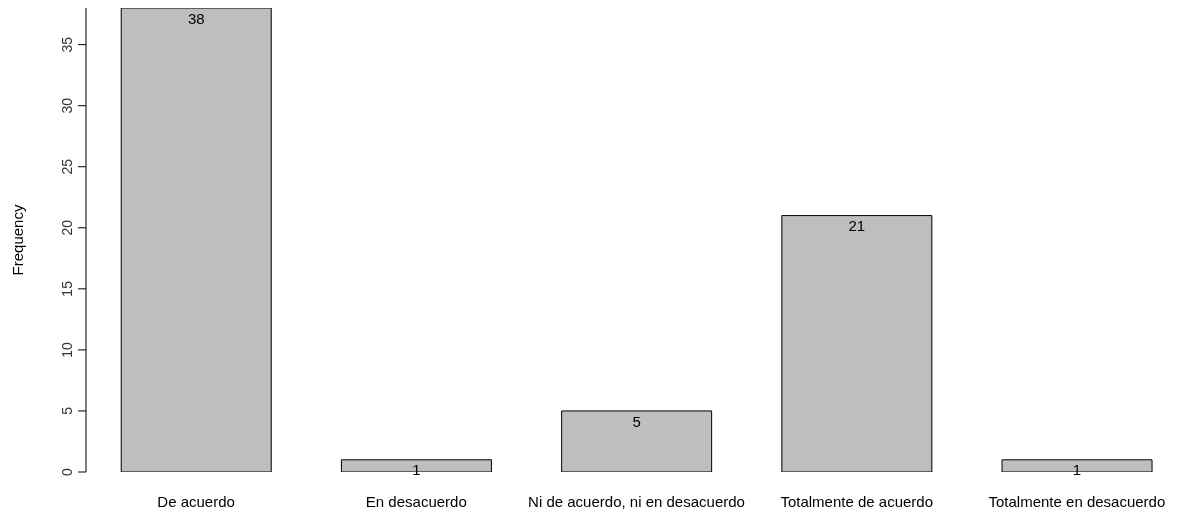 This screenshot has height=525, width=1200. What do you see at coordinates (636, 501) in the screenshot?
I see `x-tick-label: Ni de acuerdo, ni en desacuerdo` at bounding box center [636, 501].